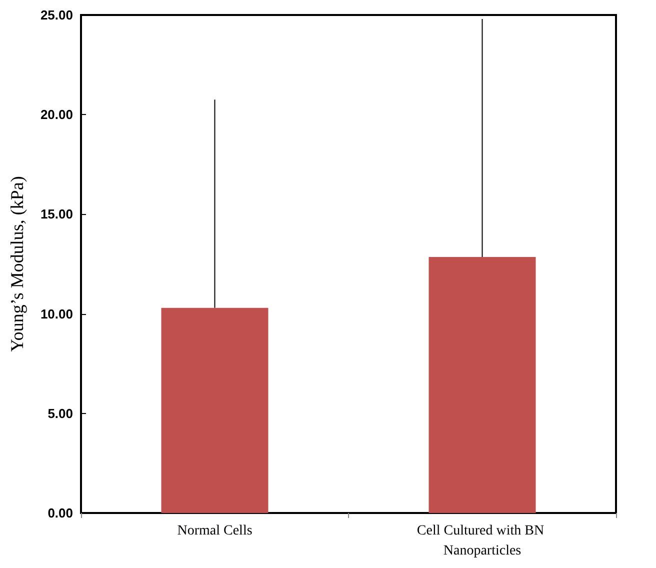 The image size is (656, 568). Describe the element at coordinates (17, 264) in the screenshot. I see `y-axis-title: Young’s Modulus, (kPa)` at that location.